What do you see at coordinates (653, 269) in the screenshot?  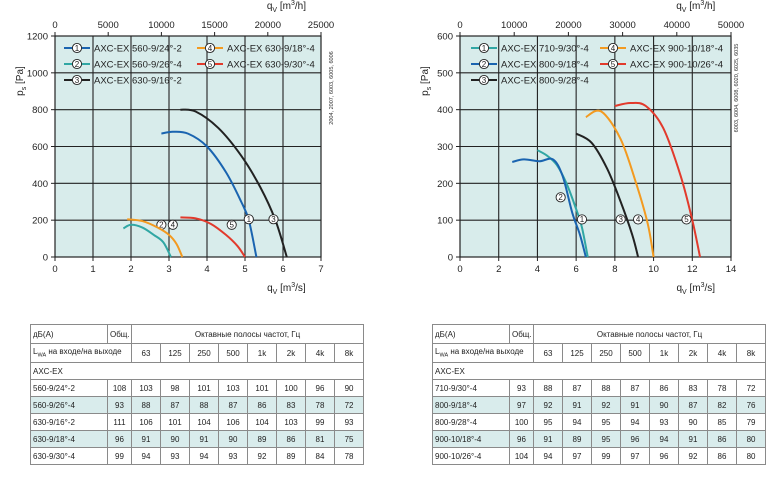 I see `x-tick-label: 10` at bounding box center [653, 269].